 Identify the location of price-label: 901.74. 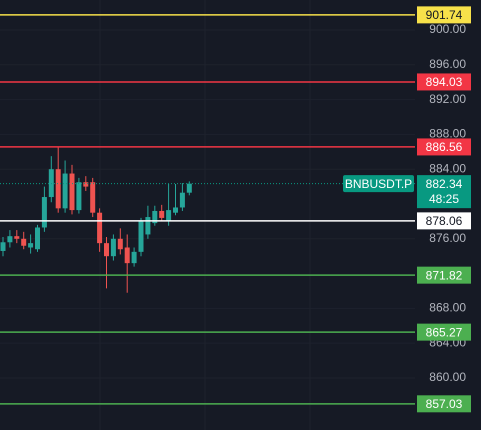
(444, 15).